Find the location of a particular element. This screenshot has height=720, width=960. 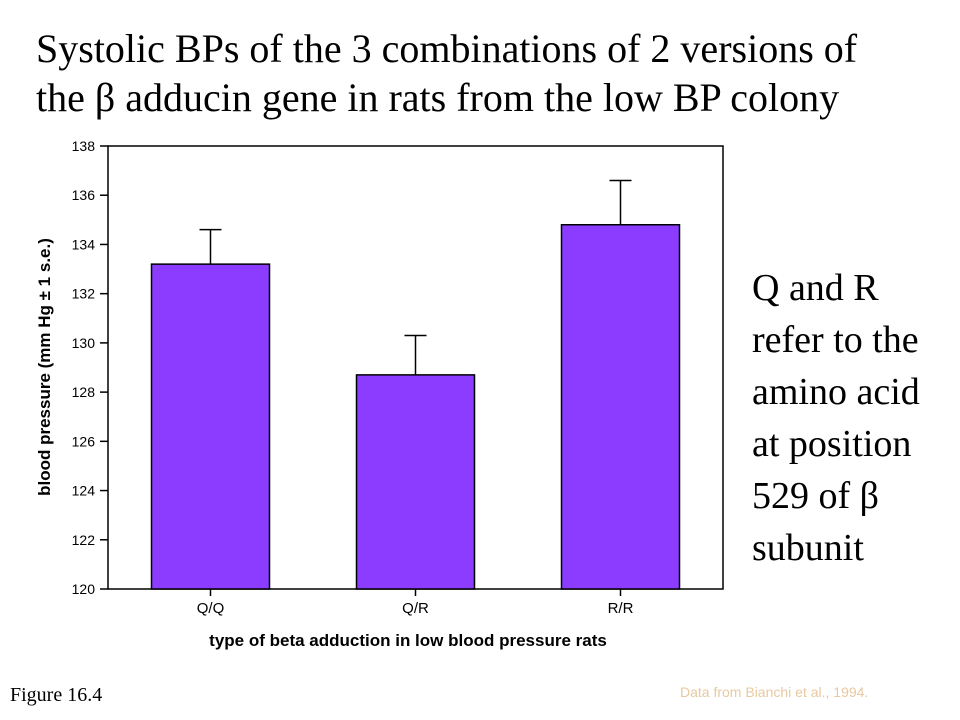

source-note: Data from Bianchi et al., 1994. is located at coordinates (774, 692).